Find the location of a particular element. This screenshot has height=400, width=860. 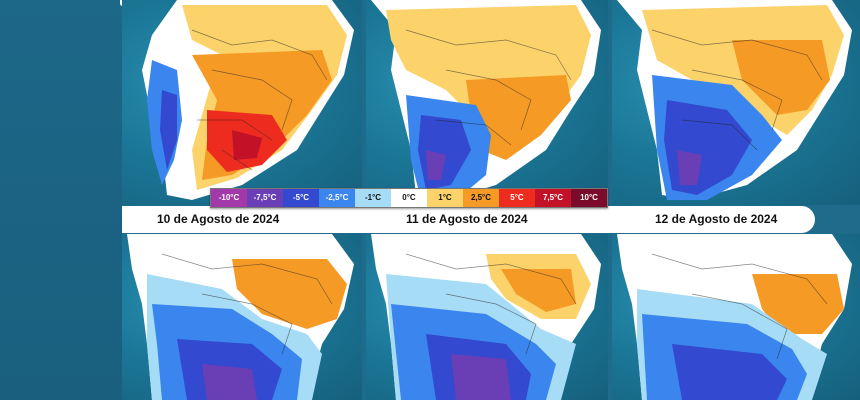

legend-cell: -10°C is located at coordinates (229, 198).